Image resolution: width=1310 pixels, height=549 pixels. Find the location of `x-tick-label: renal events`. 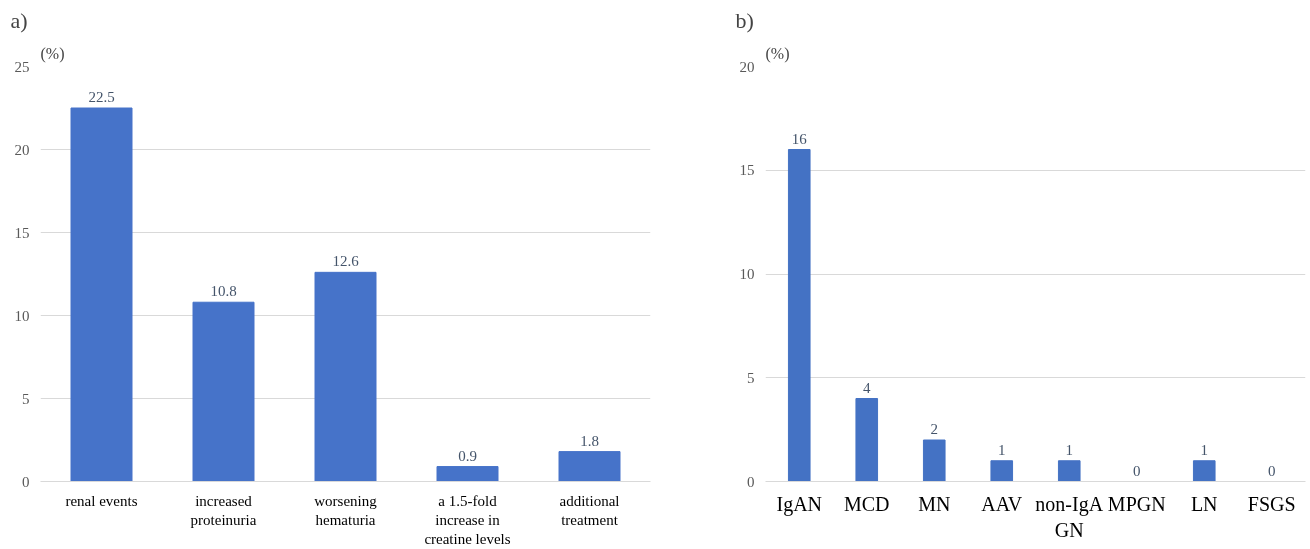

x-tick-label: renal events is located at coordinates (101, 500).